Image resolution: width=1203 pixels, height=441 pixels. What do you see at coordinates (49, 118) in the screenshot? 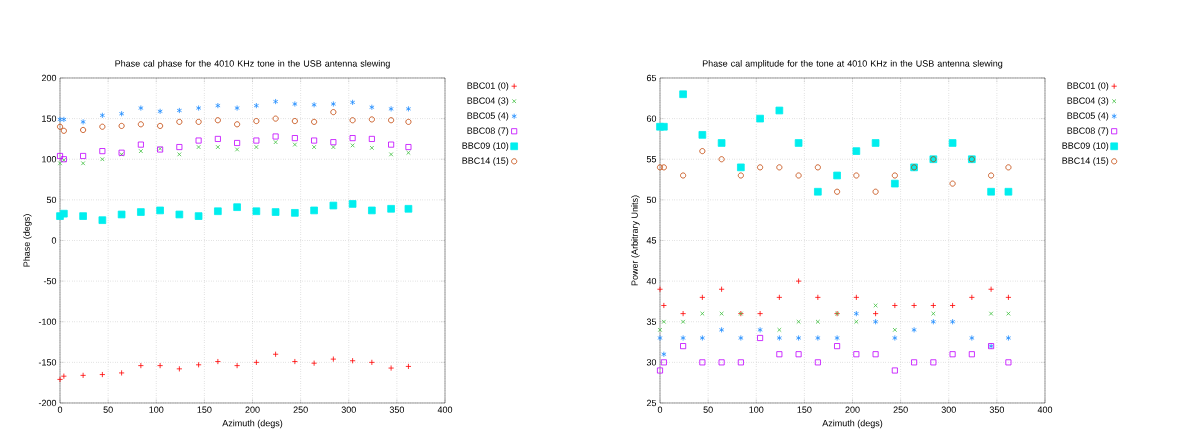
I see `y-tick-label: 150` at bounding box center [49, 118].